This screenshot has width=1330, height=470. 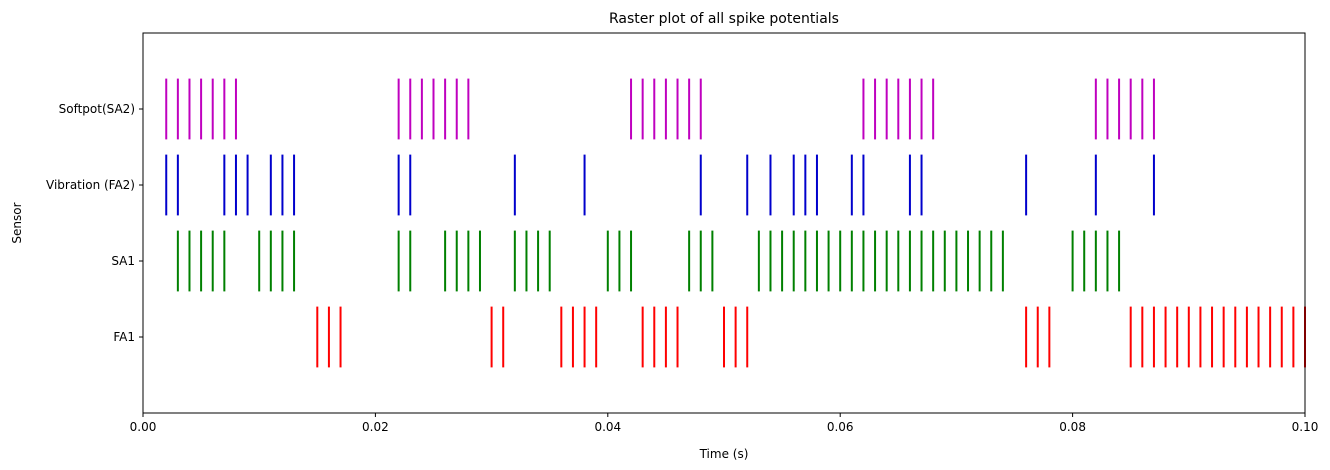 I want to click on x-tick-label: 0.04, so click(x=607, y=427).